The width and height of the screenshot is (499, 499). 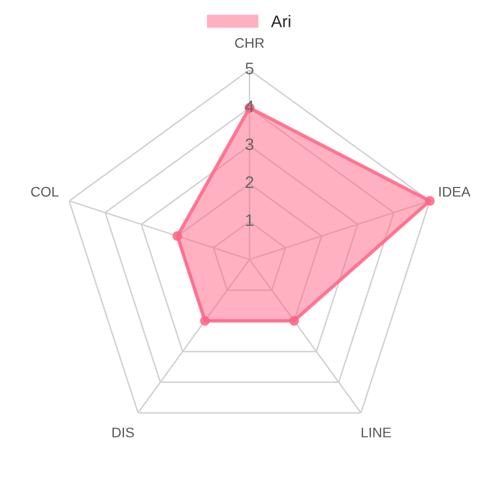 What do you see at coordinates (249, 43) in the screenshot?
I see `spoke-label: CHR` at bounding box center [249, 43].